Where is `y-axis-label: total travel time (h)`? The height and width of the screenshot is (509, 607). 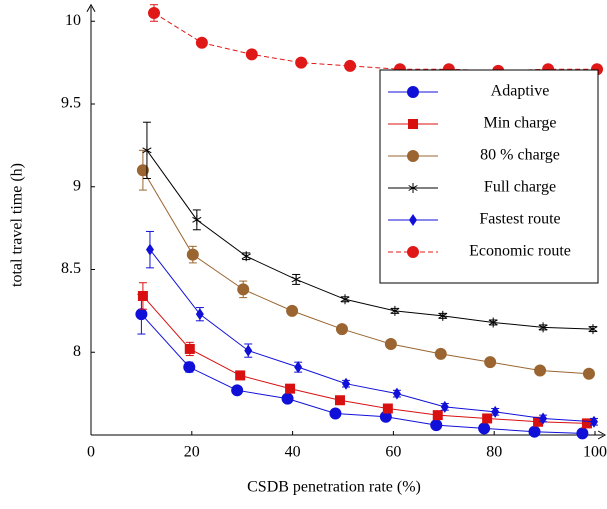 y-axis-label: total travel time (h) is located at coordinates (17, 225).